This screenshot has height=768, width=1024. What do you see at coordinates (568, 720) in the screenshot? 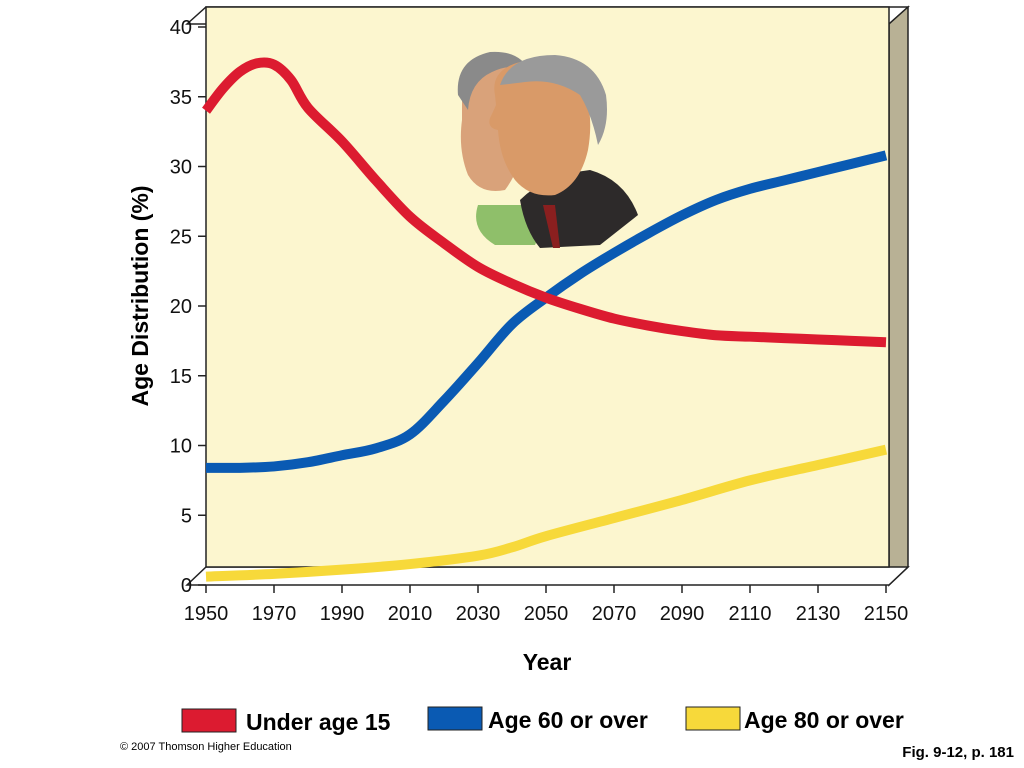
I see `legend-label-1: Age 60 or over` at bounding box center [568, 720].